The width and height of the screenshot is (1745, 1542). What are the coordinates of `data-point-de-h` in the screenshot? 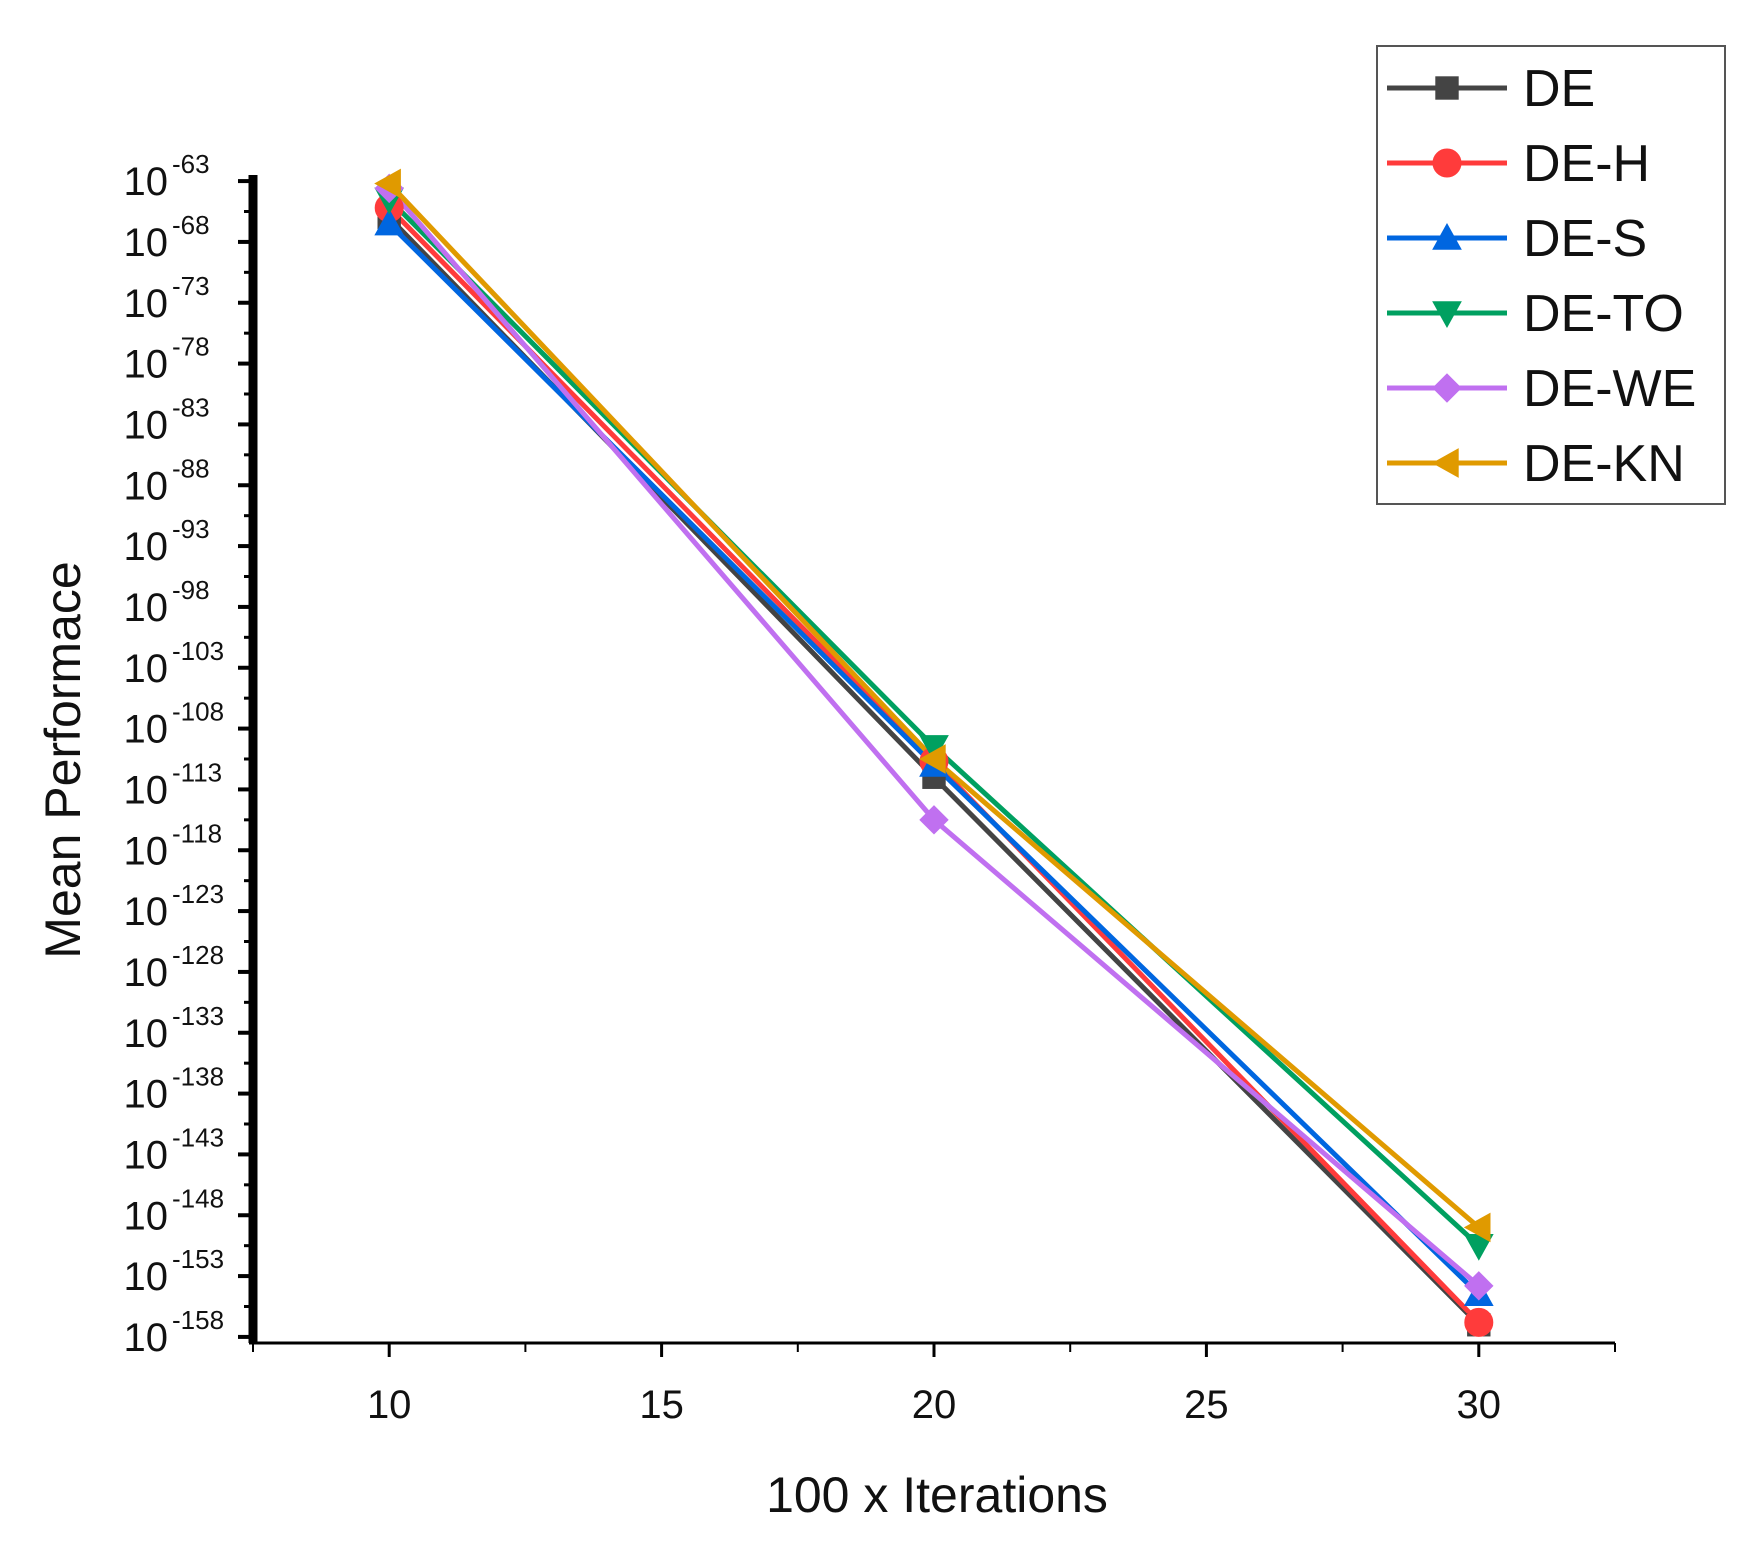 It's located at (1479, 1322).